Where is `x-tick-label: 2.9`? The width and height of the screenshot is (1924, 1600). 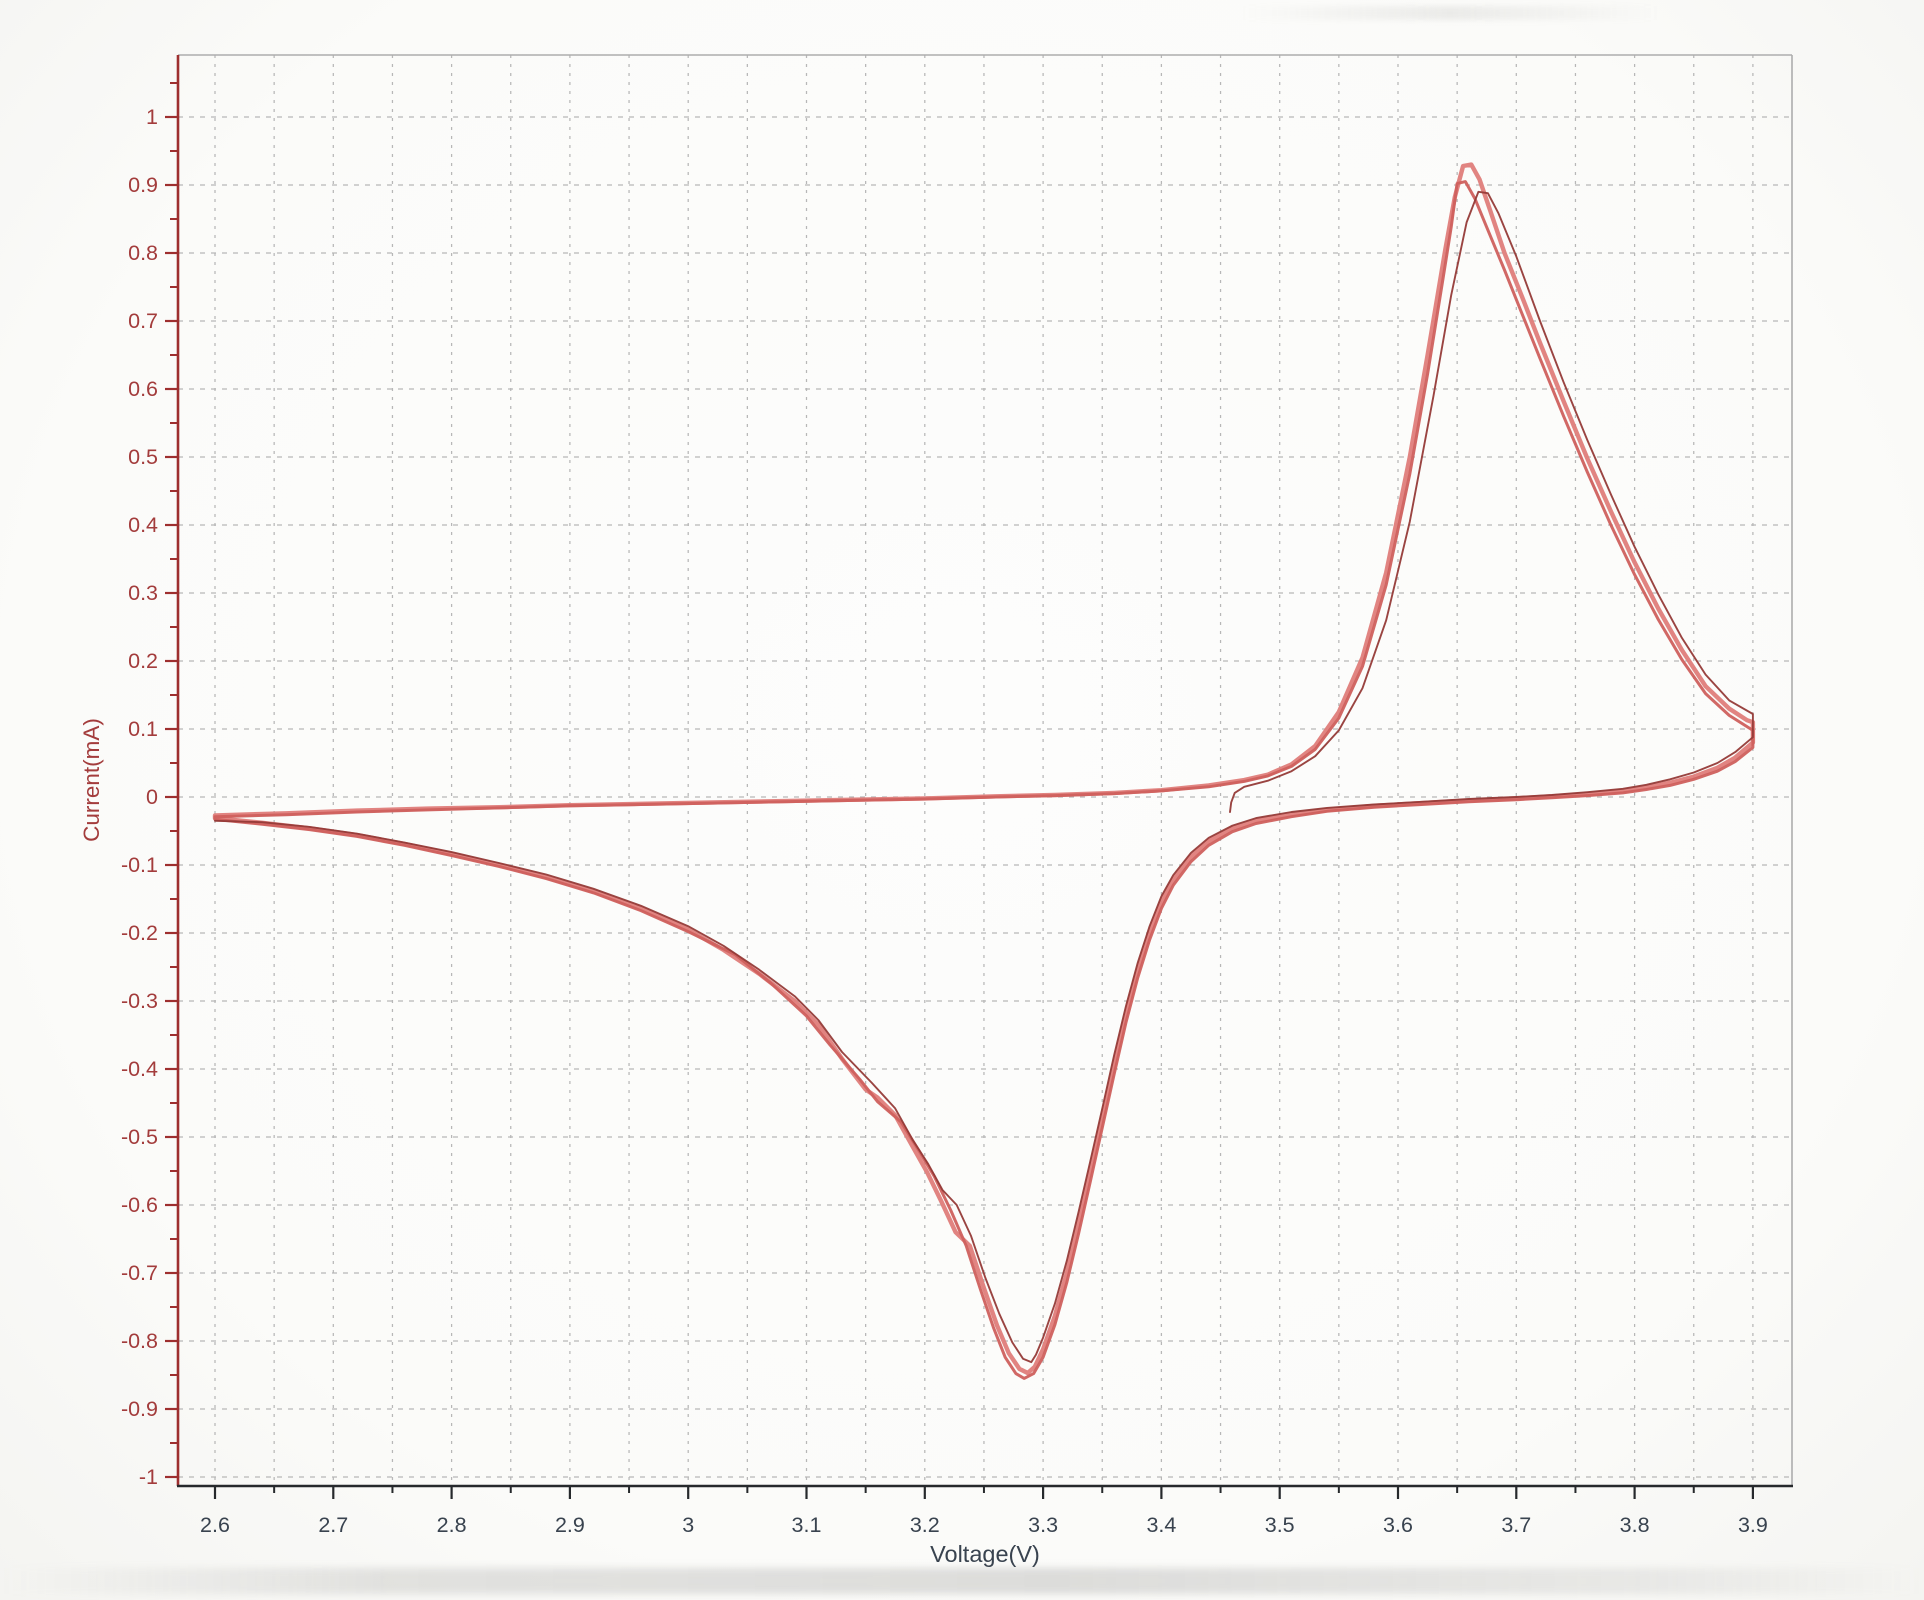
x-tick-label: 2.9 is located at coordinates (570, 1525).